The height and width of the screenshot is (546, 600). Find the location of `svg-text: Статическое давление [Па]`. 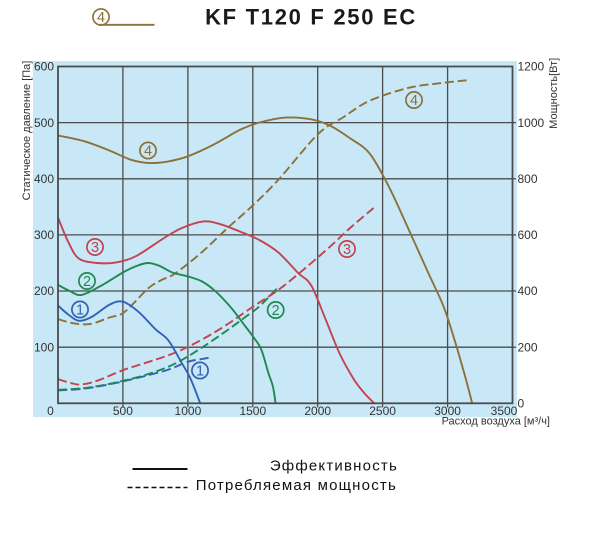

svg-text: Статическое давление [Па] is located at coordinates (27, 131).